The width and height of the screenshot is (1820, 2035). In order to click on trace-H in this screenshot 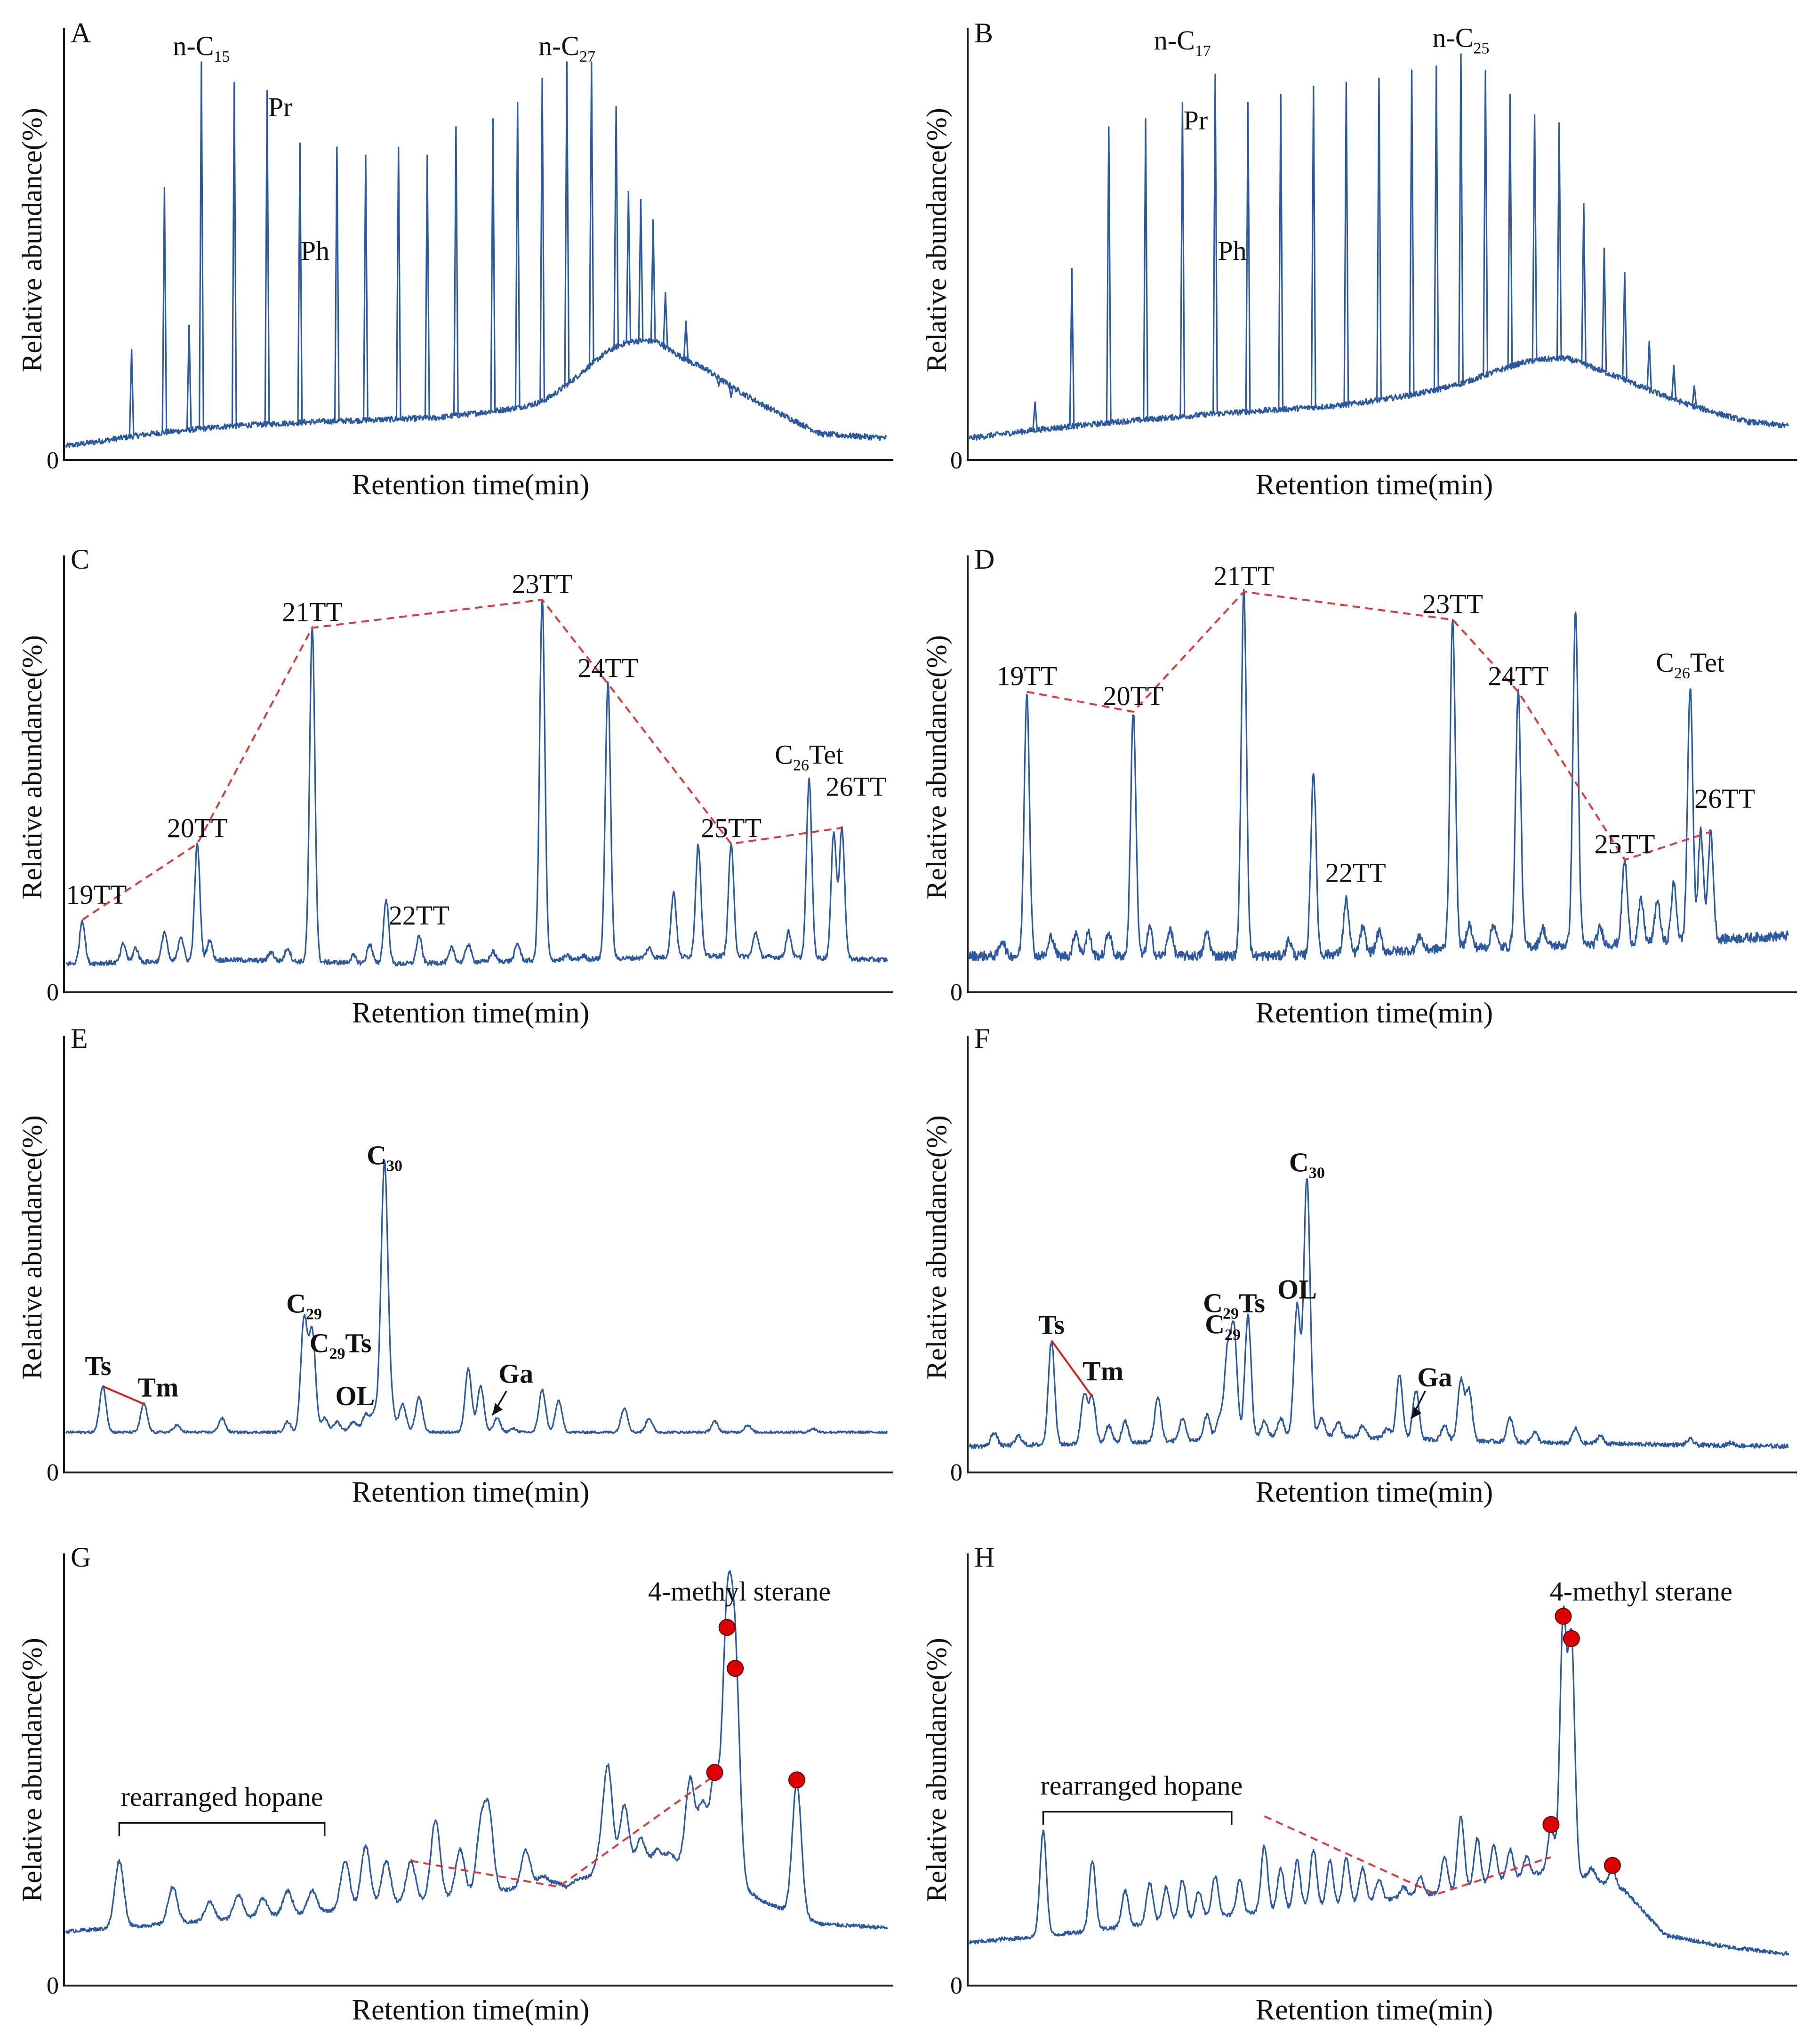, I will do `click(1379, 1780)`.